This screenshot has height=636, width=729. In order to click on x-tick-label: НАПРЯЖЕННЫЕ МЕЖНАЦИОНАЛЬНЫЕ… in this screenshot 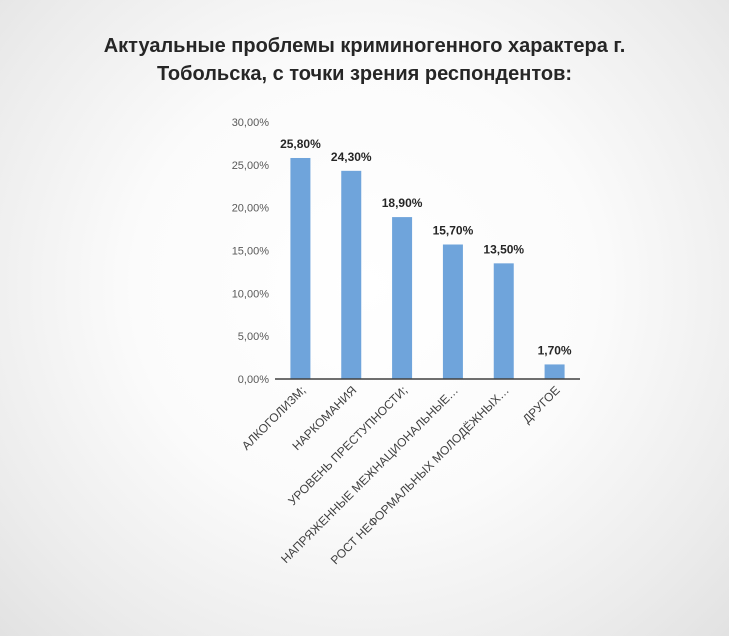, I will do `click(369, 474)`.